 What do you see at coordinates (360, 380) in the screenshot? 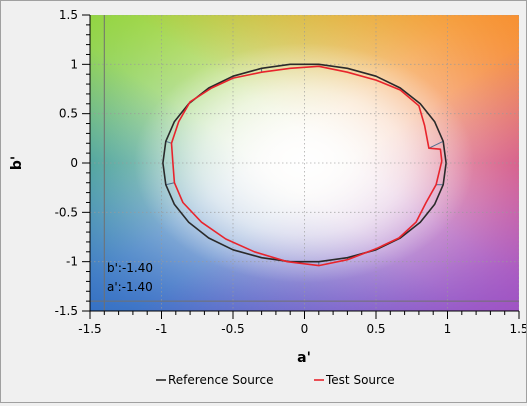
I see `legend-label: Test Source` at bounding box center [360, 380].